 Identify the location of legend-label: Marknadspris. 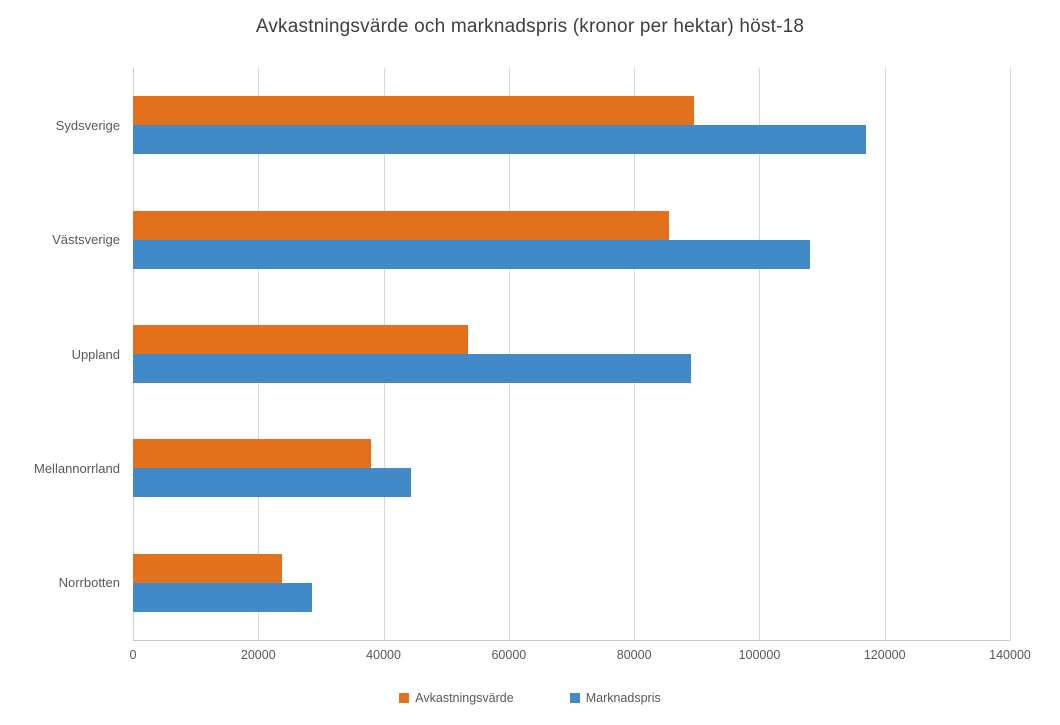
(623, 698).